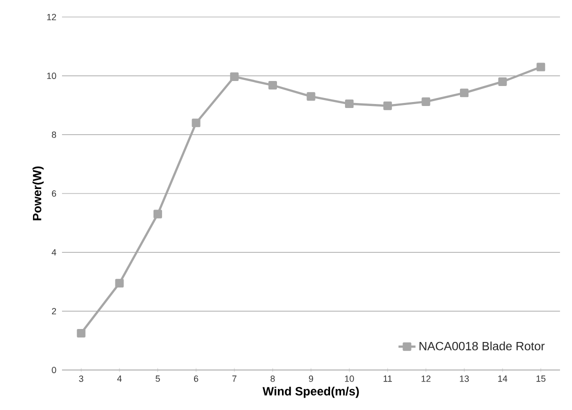 This screenshot has height=410, width=572. I want to click on y-tick-label: 12, so click(51, 17).